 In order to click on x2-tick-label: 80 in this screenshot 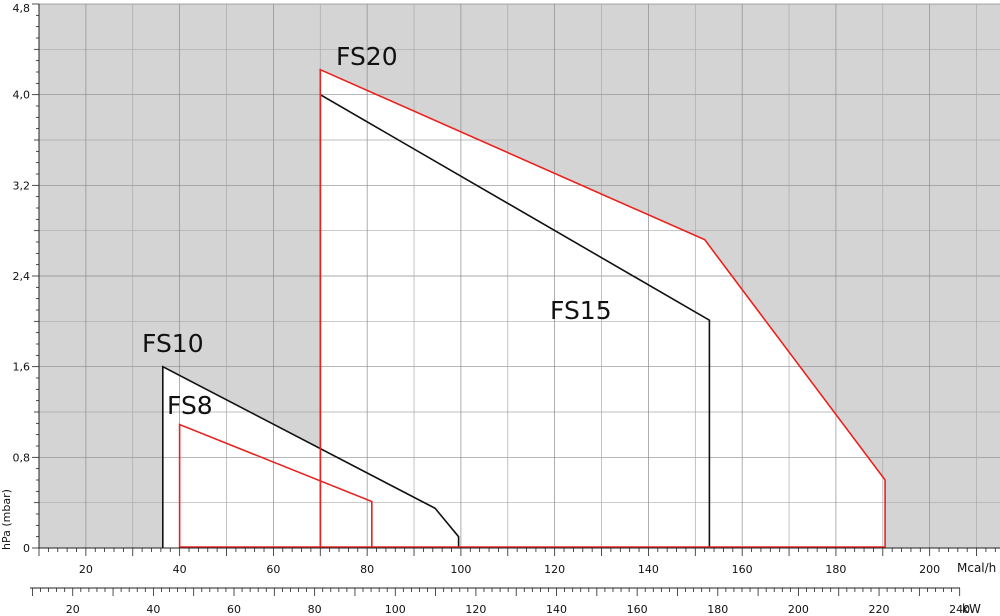, I will do `click(315, 609)`.